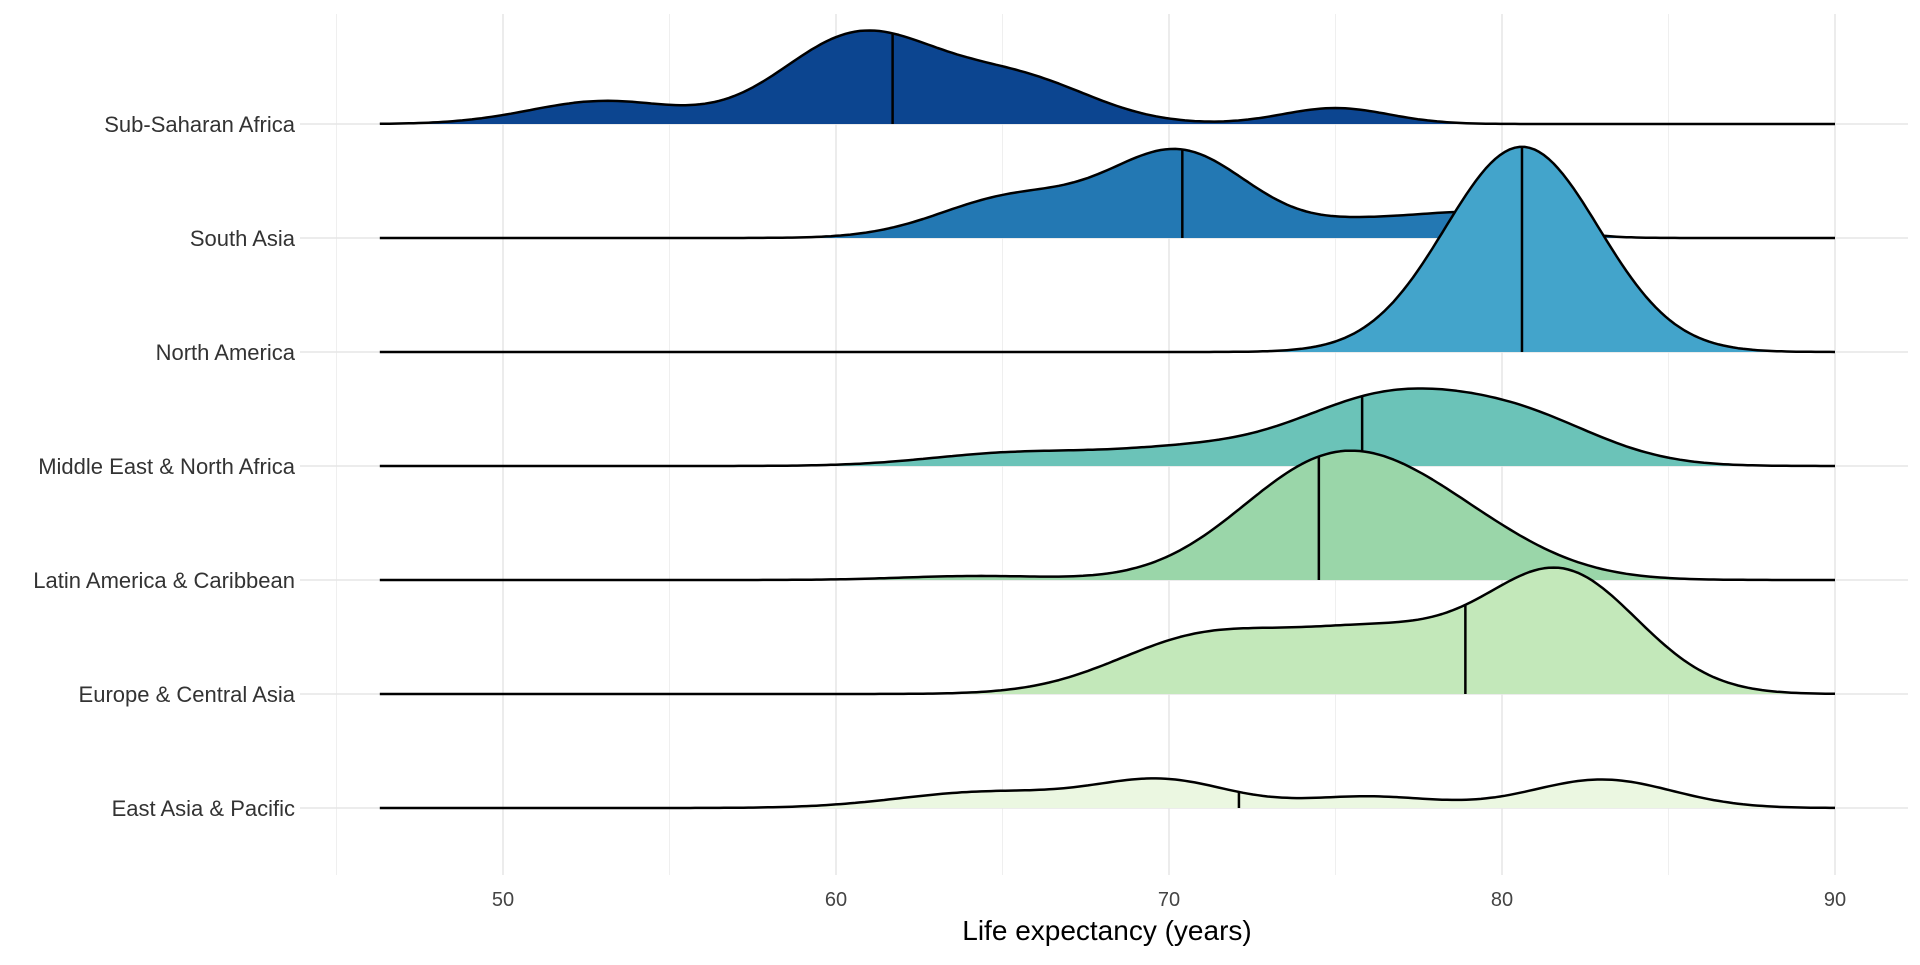 This screenshot has width=1920, height=965. I want to click on x-tick-label: 90, so click(1835, 900).